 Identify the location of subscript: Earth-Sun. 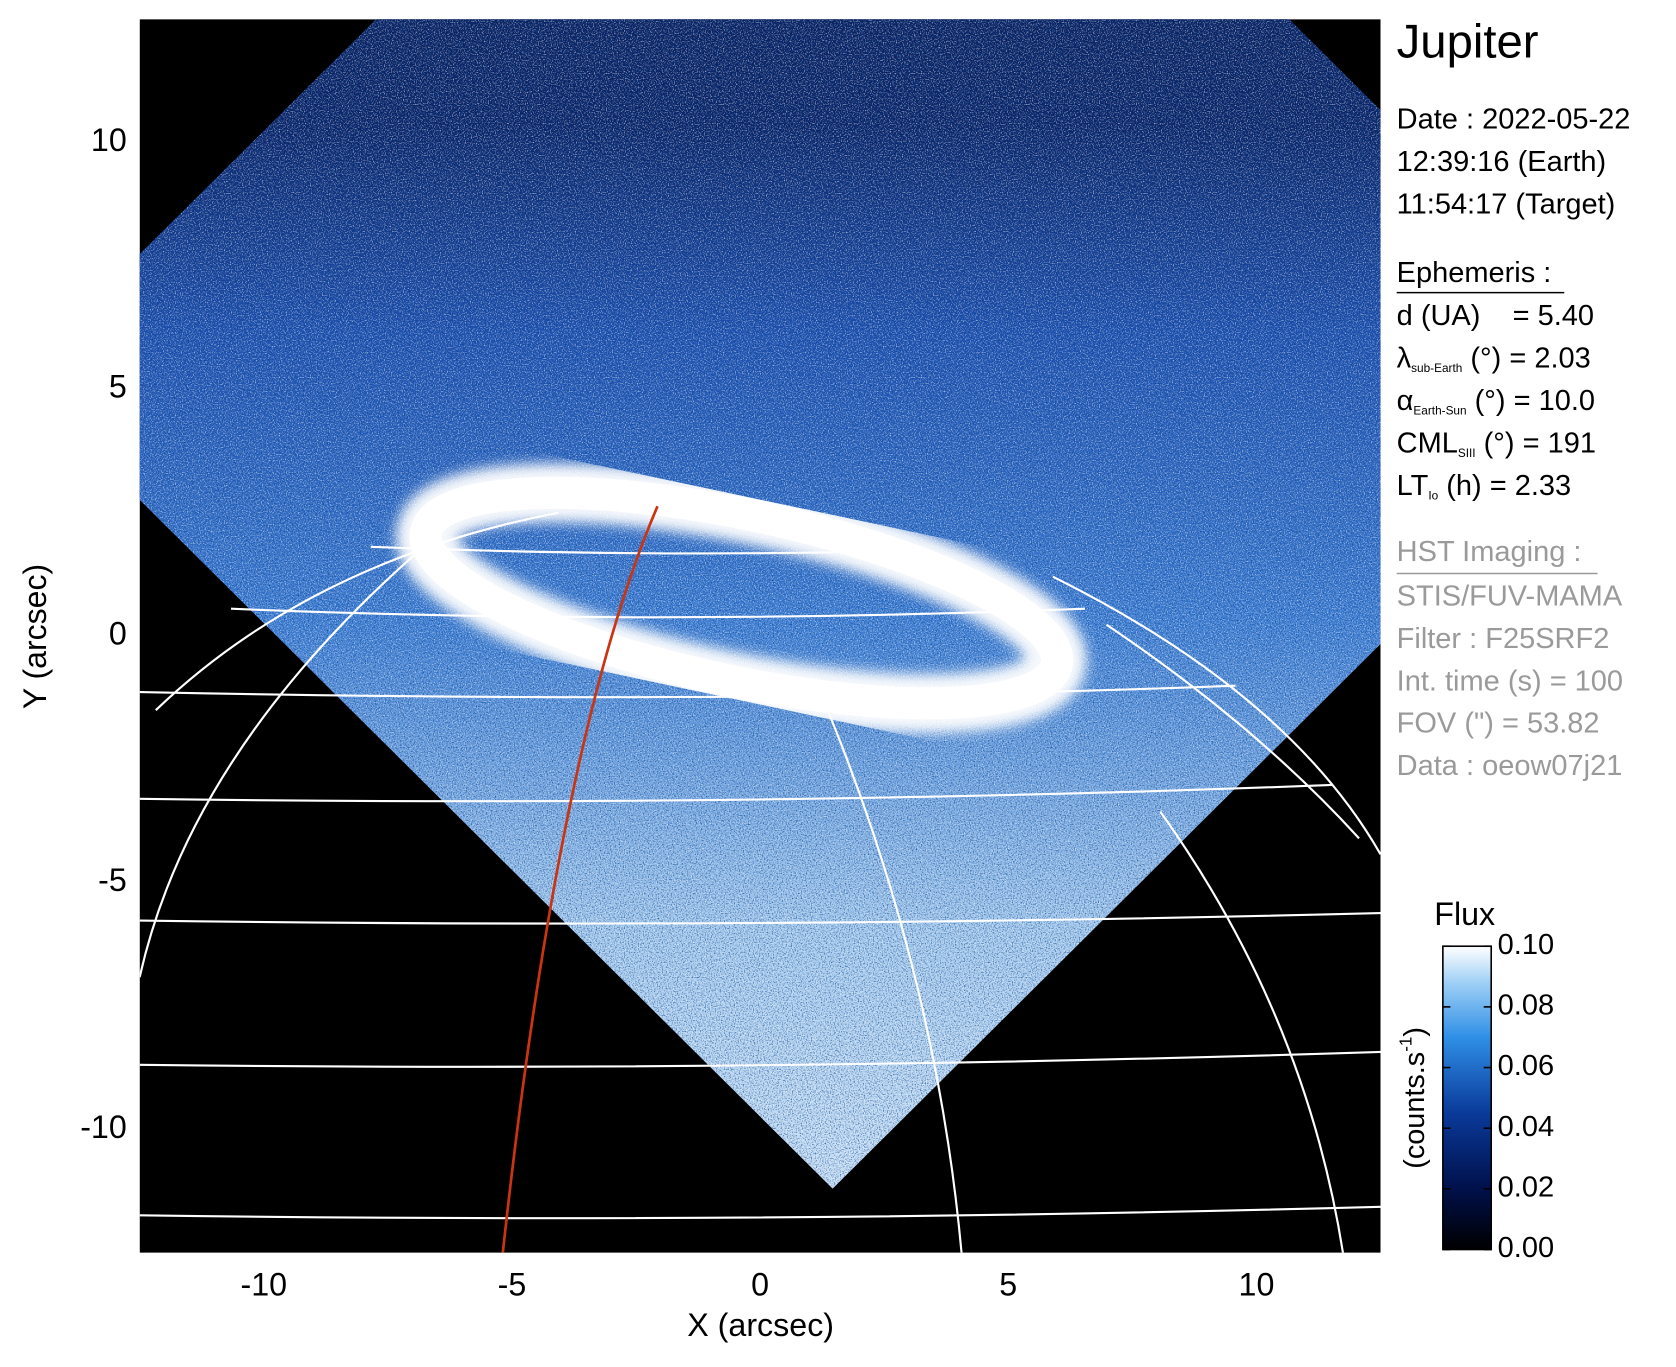
(1439, 411).